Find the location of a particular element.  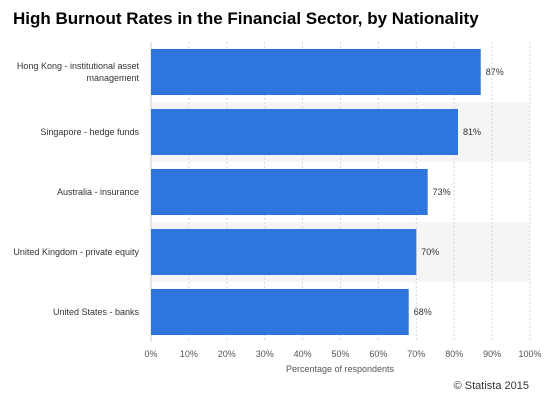

x-tick-label: 20% is located at coordinates (227, 354).